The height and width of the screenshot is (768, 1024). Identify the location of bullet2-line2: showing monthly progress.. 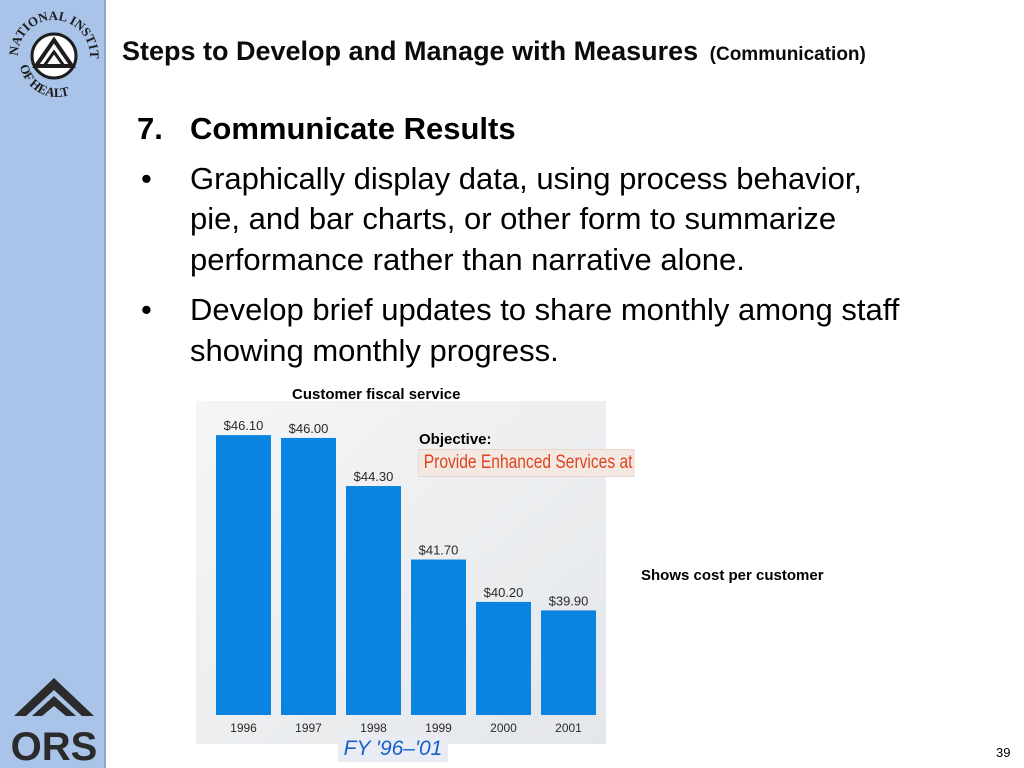
(374, 350).